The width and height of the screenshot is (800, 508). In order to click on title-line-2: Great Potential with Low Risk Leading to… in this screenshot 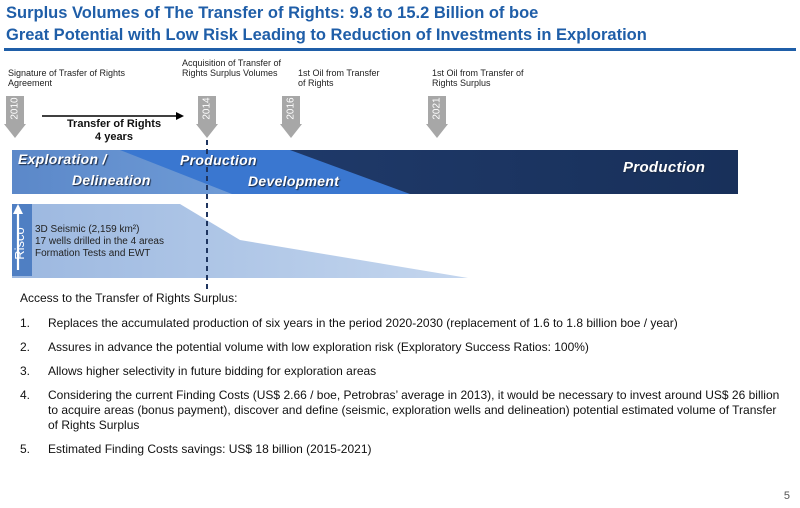, I will do `click(326, 35)`.